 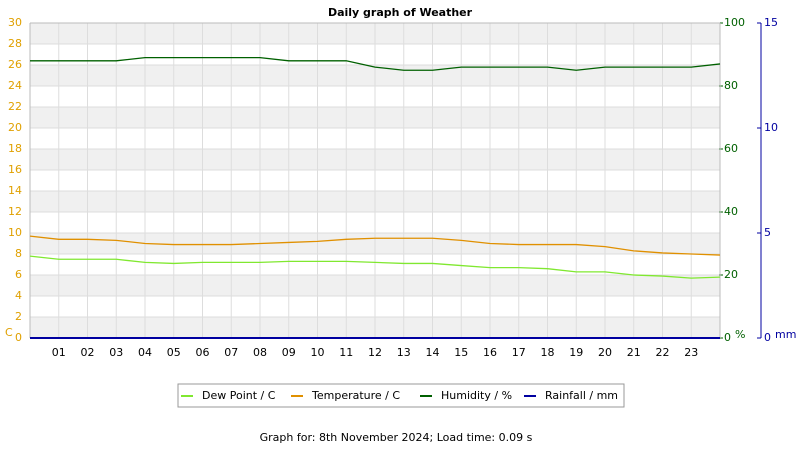 I want to click on y-tick-label: 28, so click(x=15, y=43).